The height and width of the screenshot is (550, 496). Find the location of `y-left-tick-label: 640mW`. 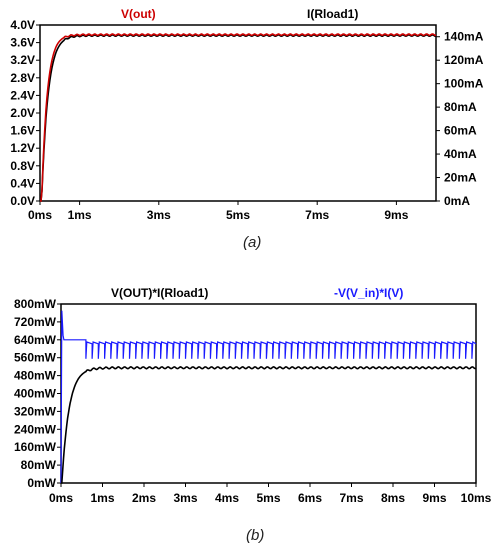

y-left-tick-label: 640mW is located at coordinates (35, 340).